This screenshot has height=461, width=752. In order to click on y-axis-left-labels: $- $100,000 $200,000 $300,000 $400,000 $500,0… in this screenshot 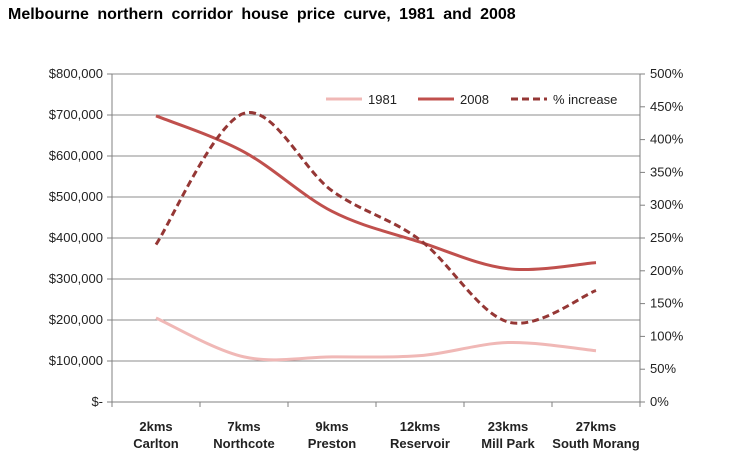, I will do `click(76, 237)`.